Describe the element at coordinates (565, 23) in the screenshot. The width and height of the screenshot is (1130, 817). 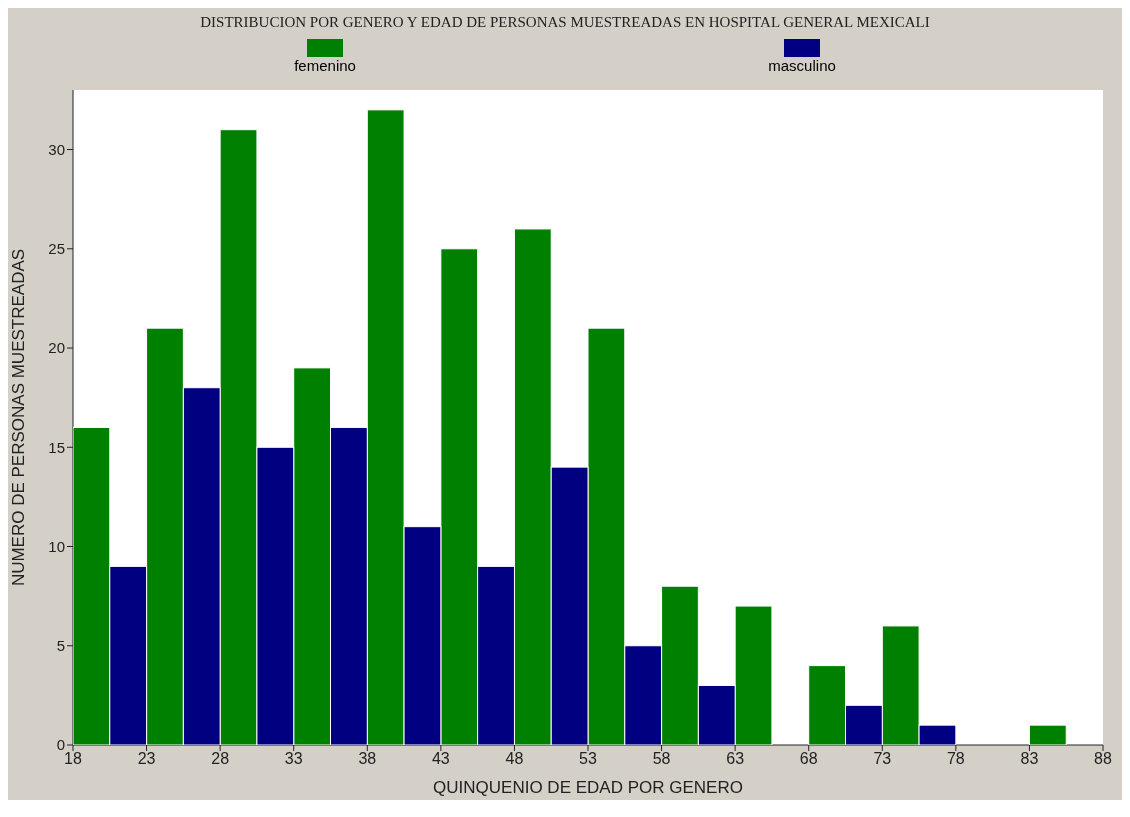
I see `chart-title: DISTRIBUCION POR GENERO Y EDAD DE PERSONAS MUESTREADAS EN HOSPITAL GENERAL MEXICALI` at that location.